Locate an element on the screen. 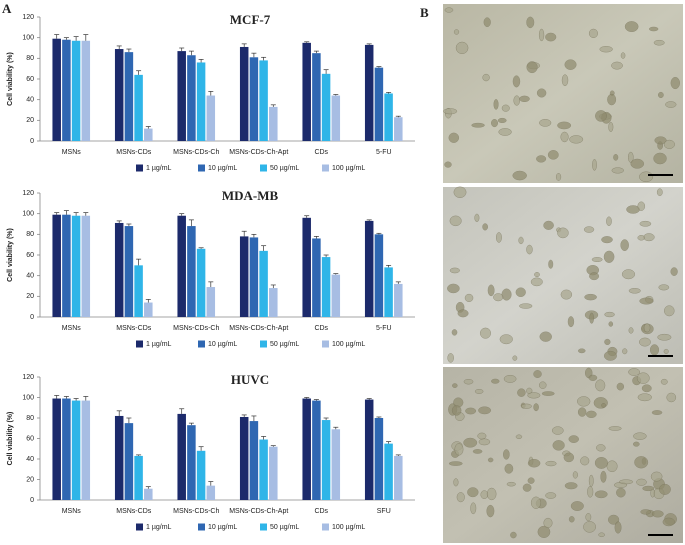 Image resolution: width=685 pixels, height=545 pixels. y-tick-label: 60 is located at coordinates (30, 438).